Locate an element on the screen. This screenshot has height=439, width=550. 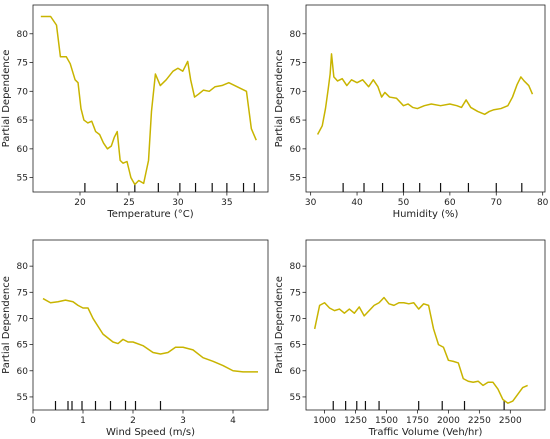
x-tick-label: 0 is located at coordinates (33, 421).